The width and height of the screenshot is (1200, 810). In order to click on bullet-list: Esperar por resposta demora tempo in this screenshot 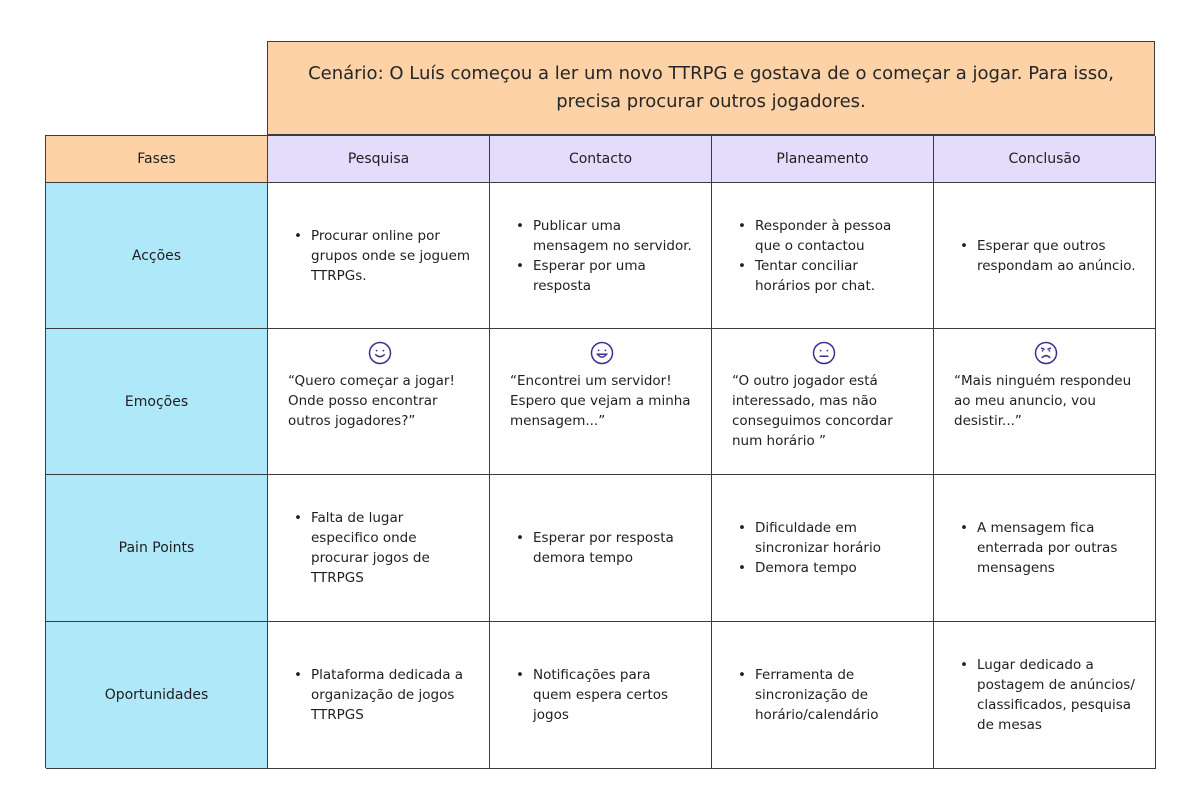, I will do `click(603, 548)`.